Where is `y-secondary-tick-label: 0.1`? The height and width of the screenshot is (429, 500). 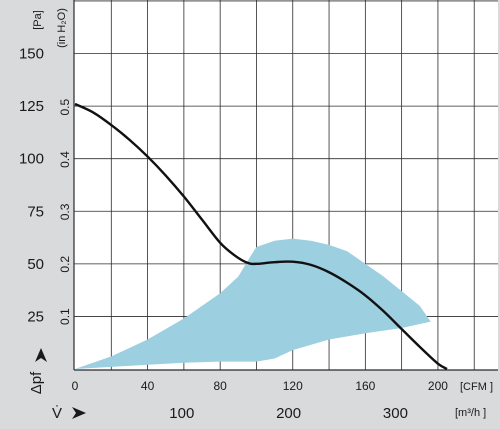 y-secondary-tick-label: 0.1 is located at coordinates (65, 316).